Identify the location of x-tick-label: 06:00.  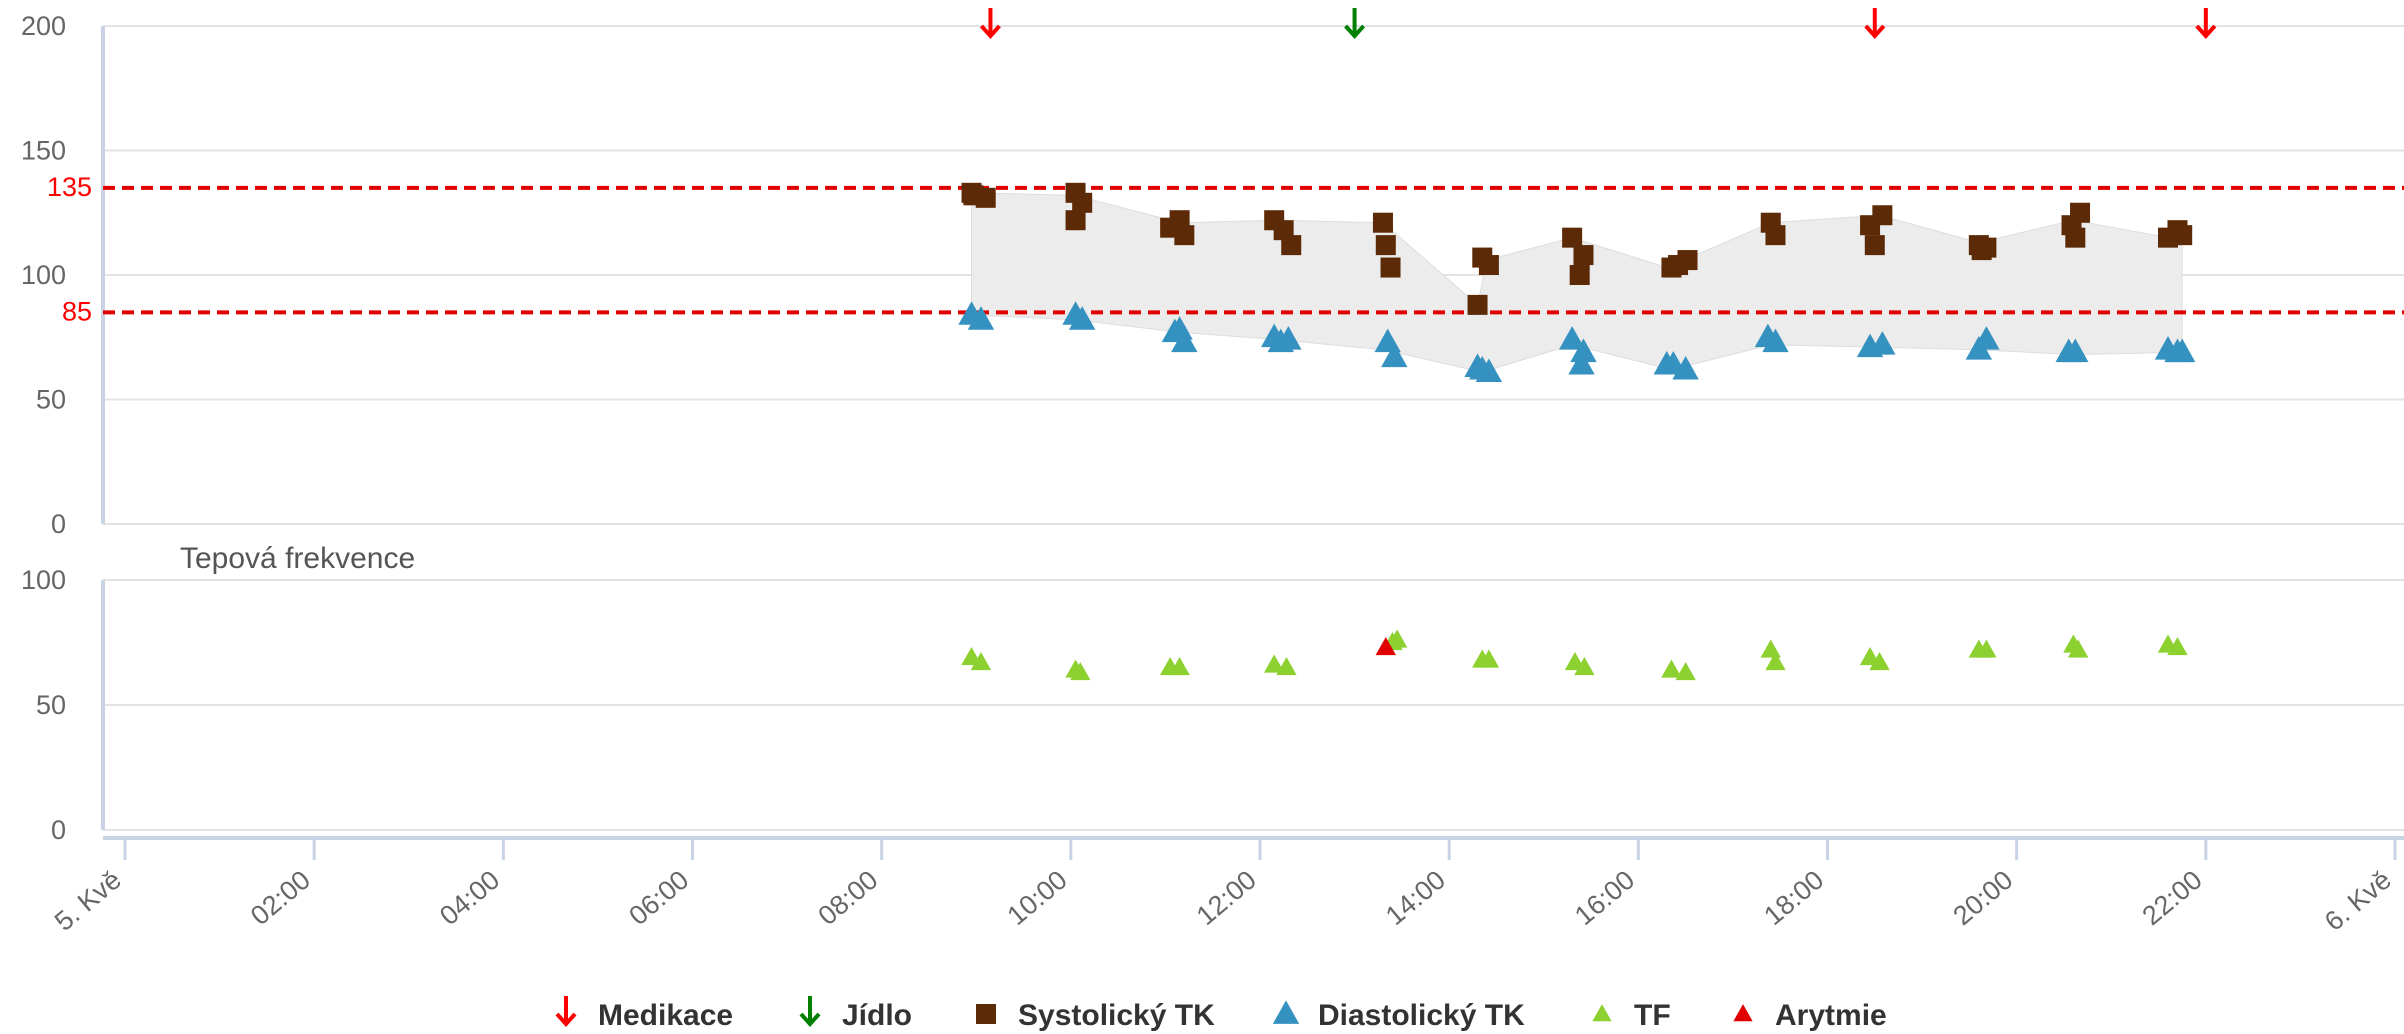
(658, 898).